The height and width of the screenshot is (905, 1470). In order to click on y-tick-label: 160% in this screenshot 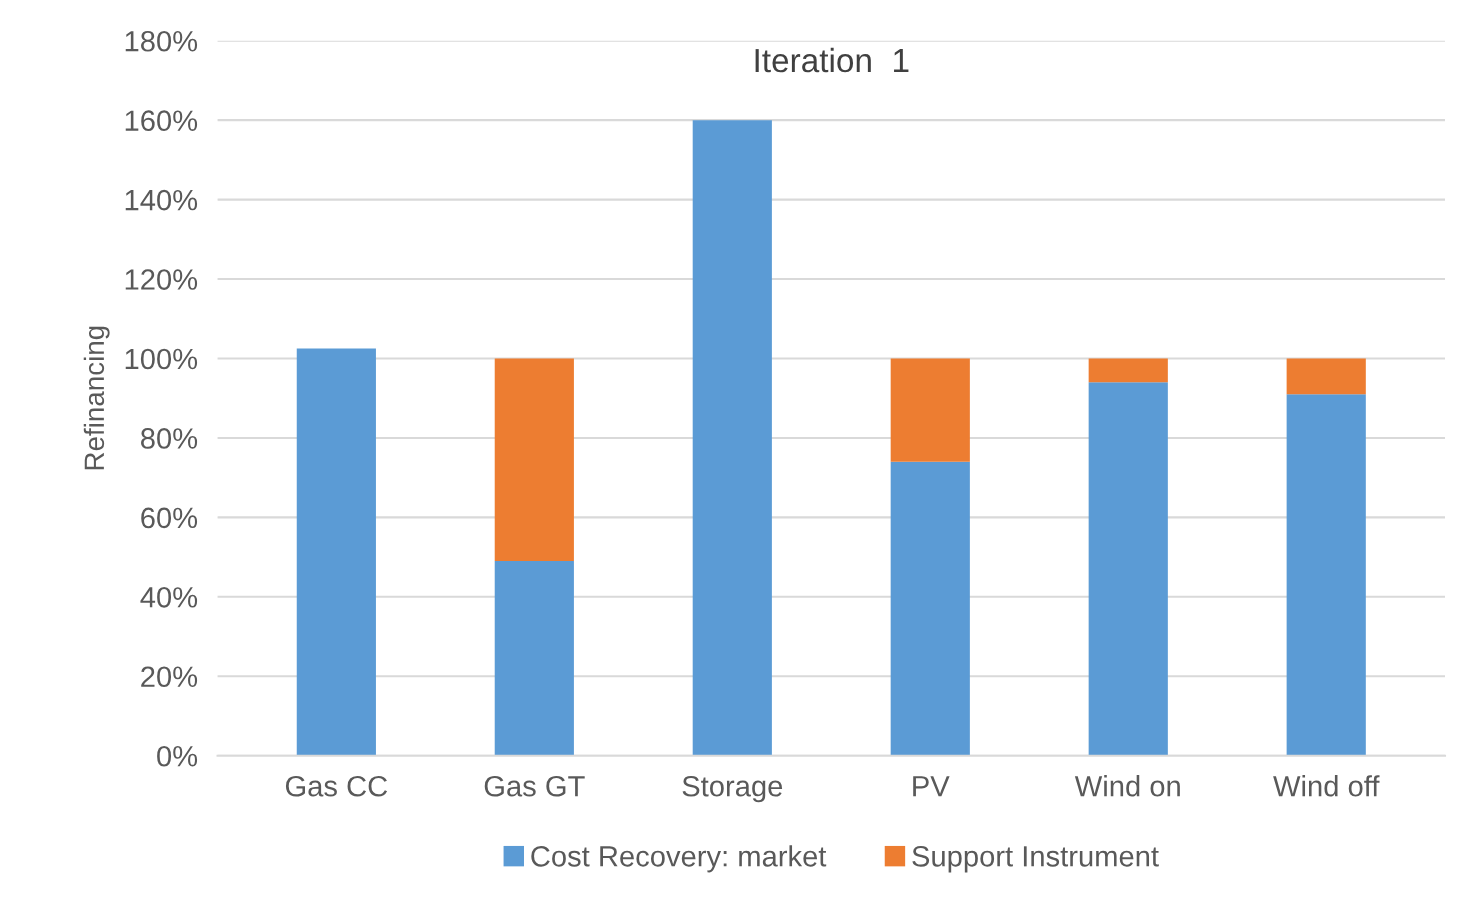, I will do `click(161, 121)`.